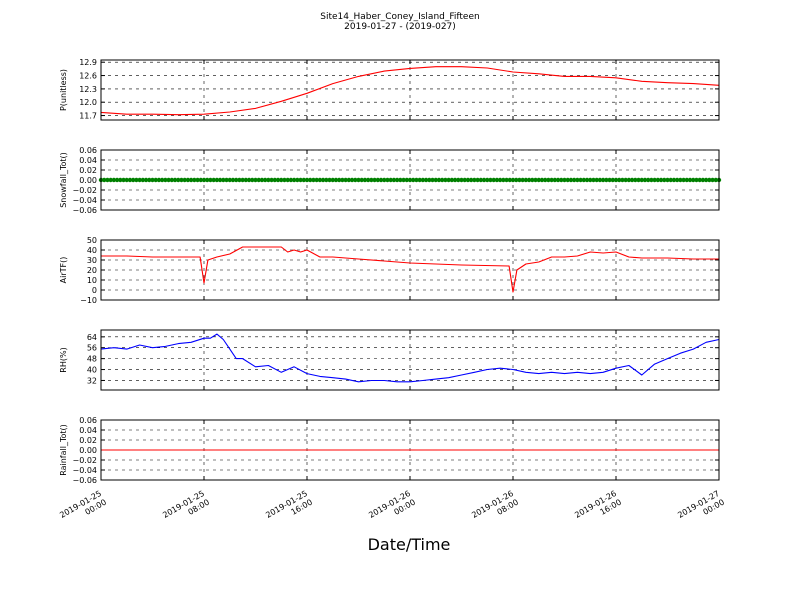 This screenshot has height=600, width=800. What do you see at coordinates (88, 170) in the screenshot?
I see `y-tick-label: 0.02` at bounding box center [88, 170].